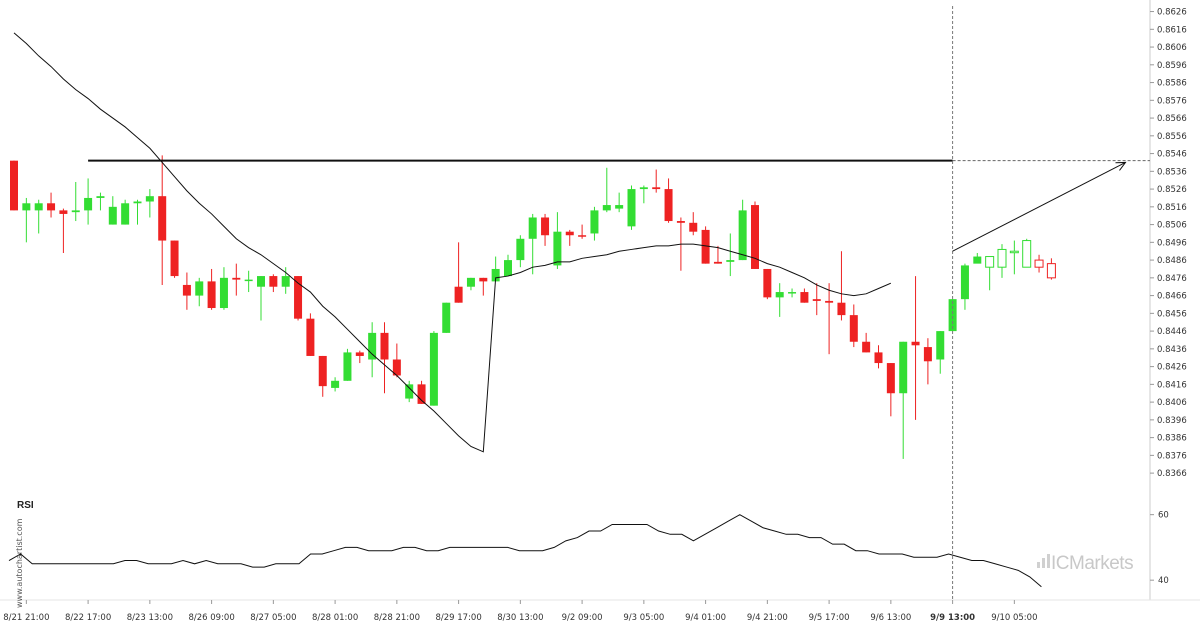 This screenshot has height=630, width=1200. I want to click on price-tick-label: 0.8396, so click(1172, 421).